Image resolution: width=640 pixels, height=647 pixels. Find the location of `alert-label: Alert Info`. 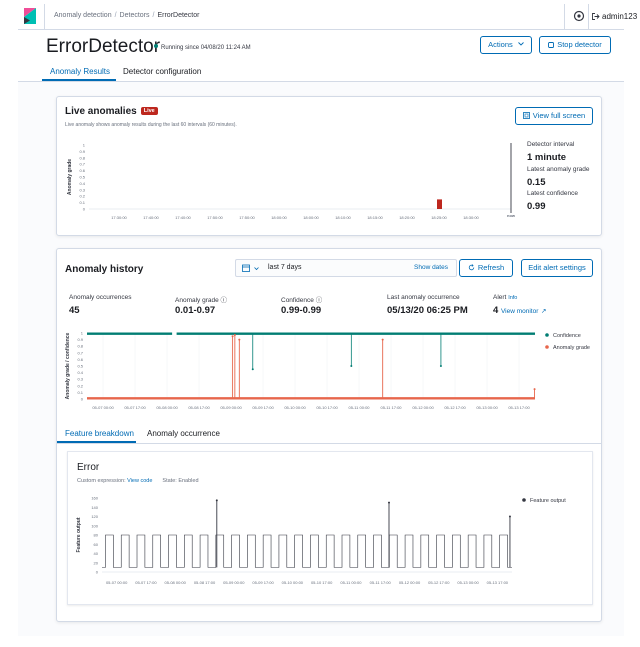

alert-label: Alert Info is located at coordinates (505, 297).